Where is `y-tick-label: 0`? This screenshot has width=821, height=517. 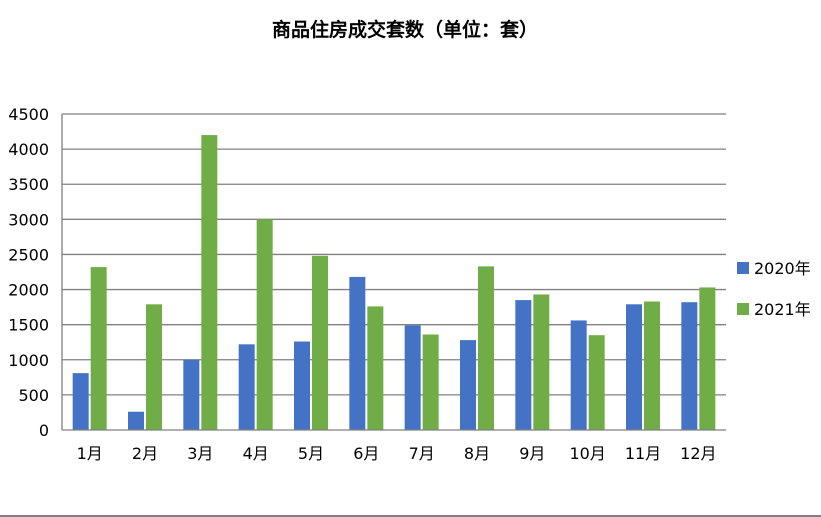 y-tick-label: 0 is located at coordinates (44, 430).